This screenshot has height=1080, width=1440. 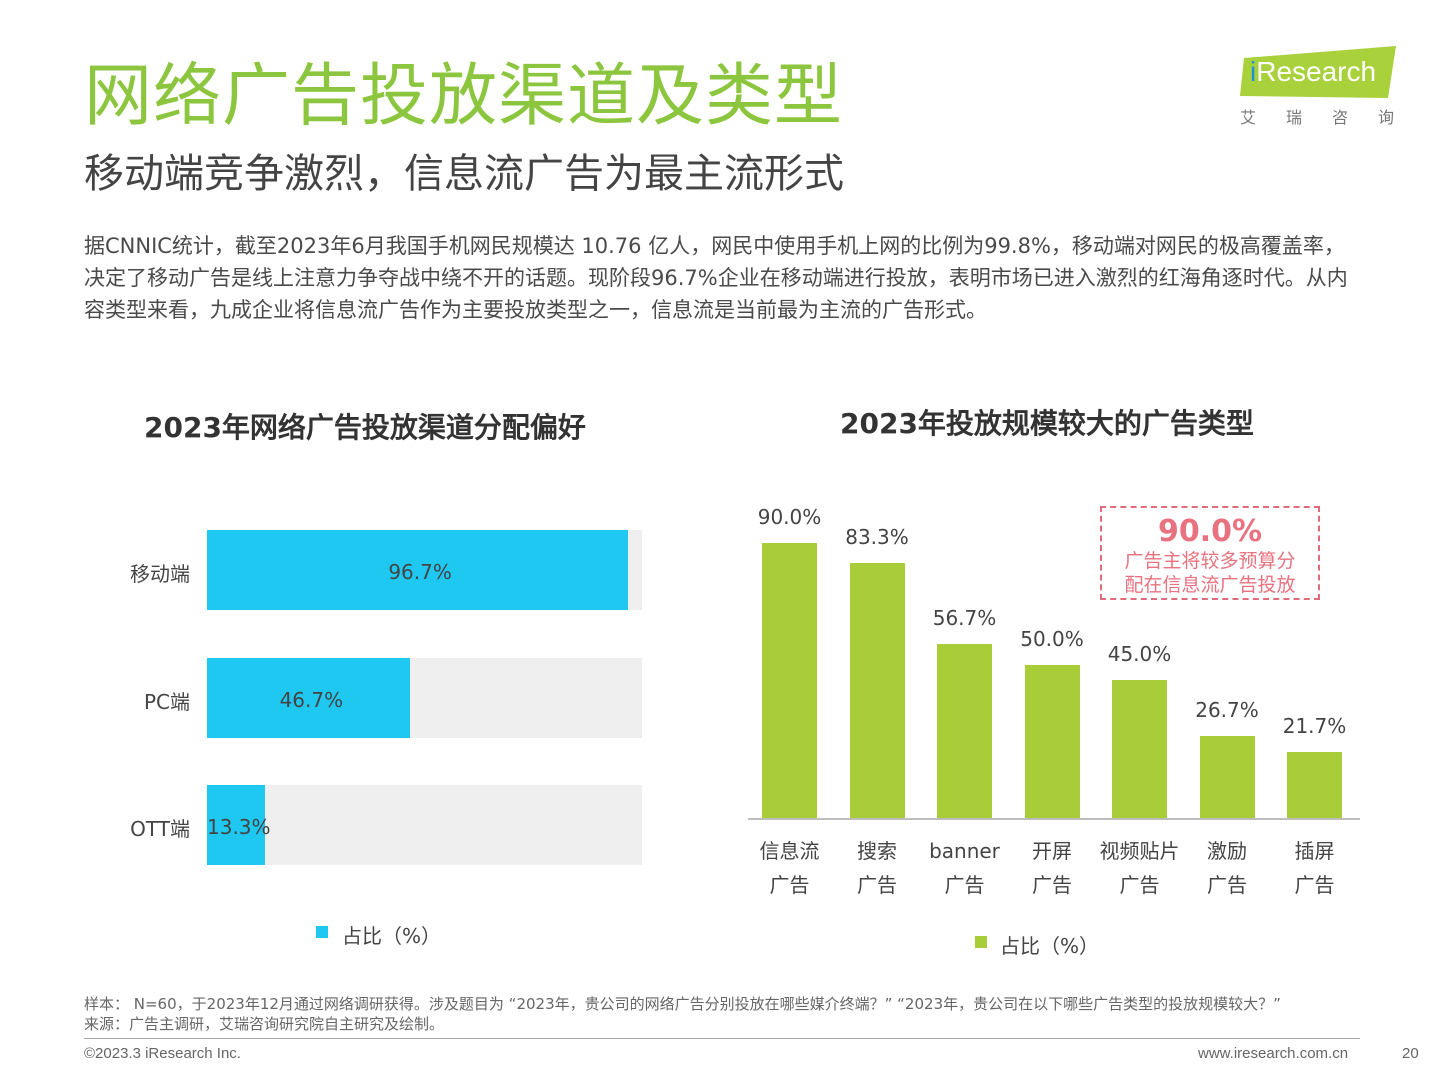 I want to click on vbar-value-5: 26.7%, so click(x=1227, y=710).